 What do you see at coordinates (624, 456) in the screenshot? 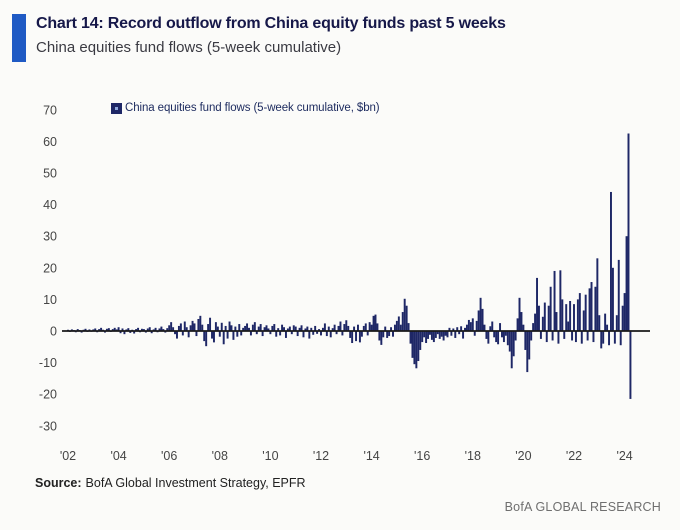
I see `x-tick-label: '24` at bounding box center [624, 456].